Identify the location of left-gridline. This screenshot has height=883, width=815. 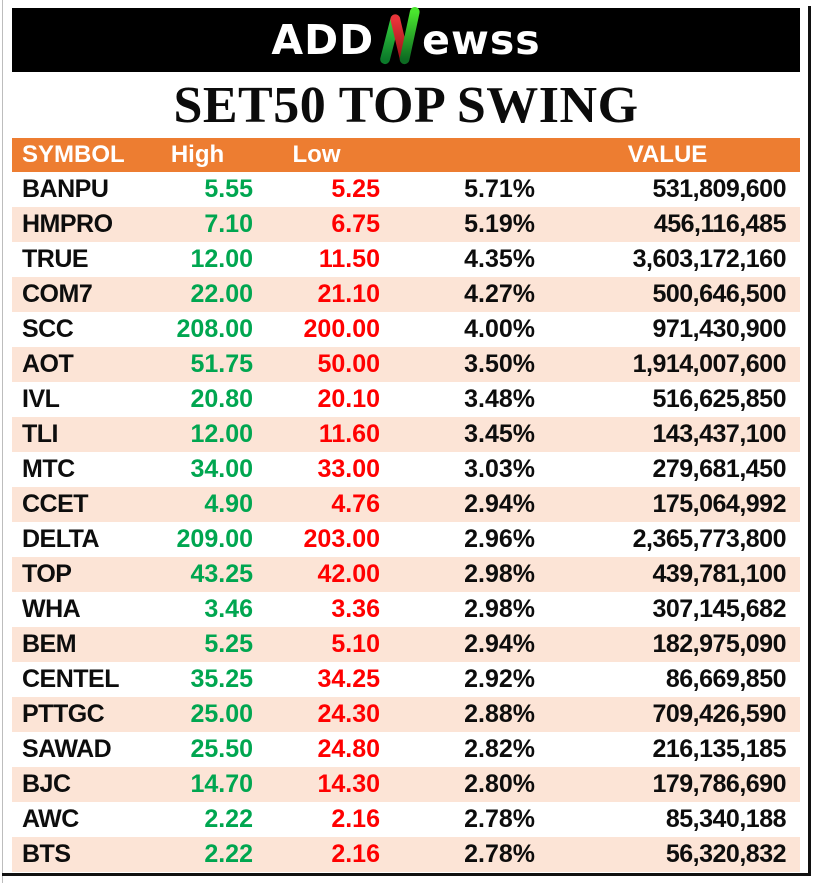
(2, 441).